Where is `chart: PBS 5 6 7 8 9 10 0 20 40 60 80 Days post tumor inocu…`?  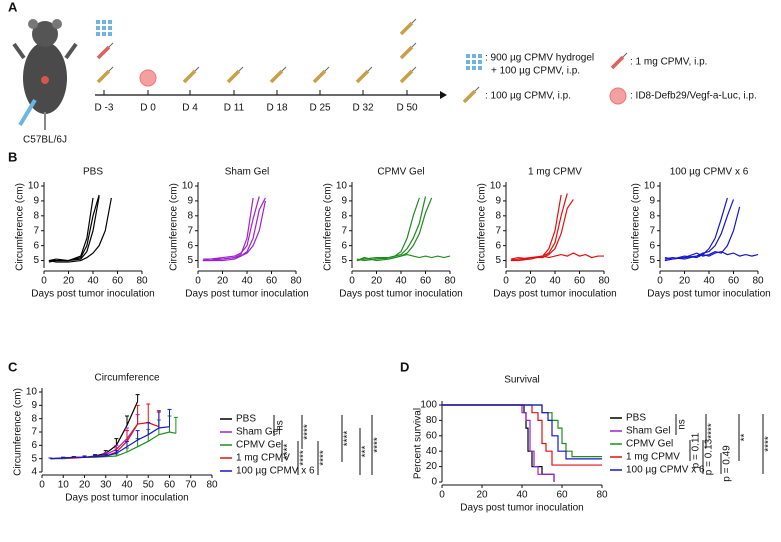 chart: PBS 5 6 7 8 9 10 0 20 40 60 80 Days post tumor inocu… is located at coordinates (85, 233).